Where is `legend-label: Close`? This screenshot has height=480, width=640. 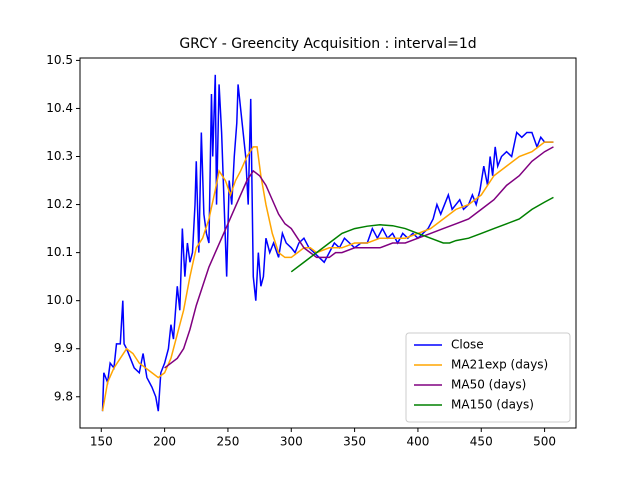 legend-label: Close is located at coordinates (467, 345).